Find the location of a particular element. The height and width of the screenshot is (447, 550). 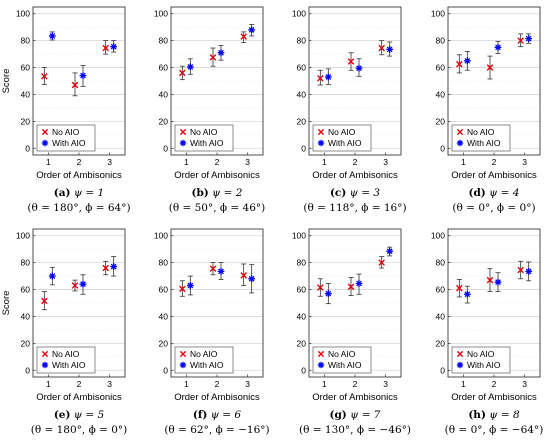

subplot-parameters: (θ = 180°, ϕ = 0°) is located at coordinates (79, 430).